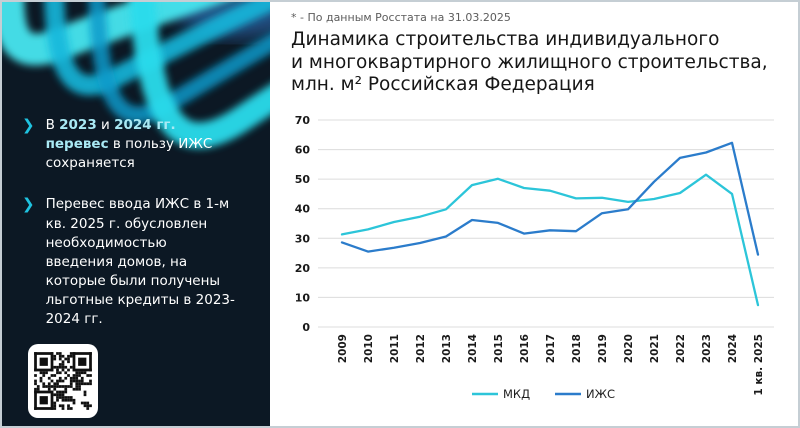  What do you see at coordinates (499, 348) in the screenshot?
I see `x-axis-tick-label: 2015` at bounding box center [499, 348].